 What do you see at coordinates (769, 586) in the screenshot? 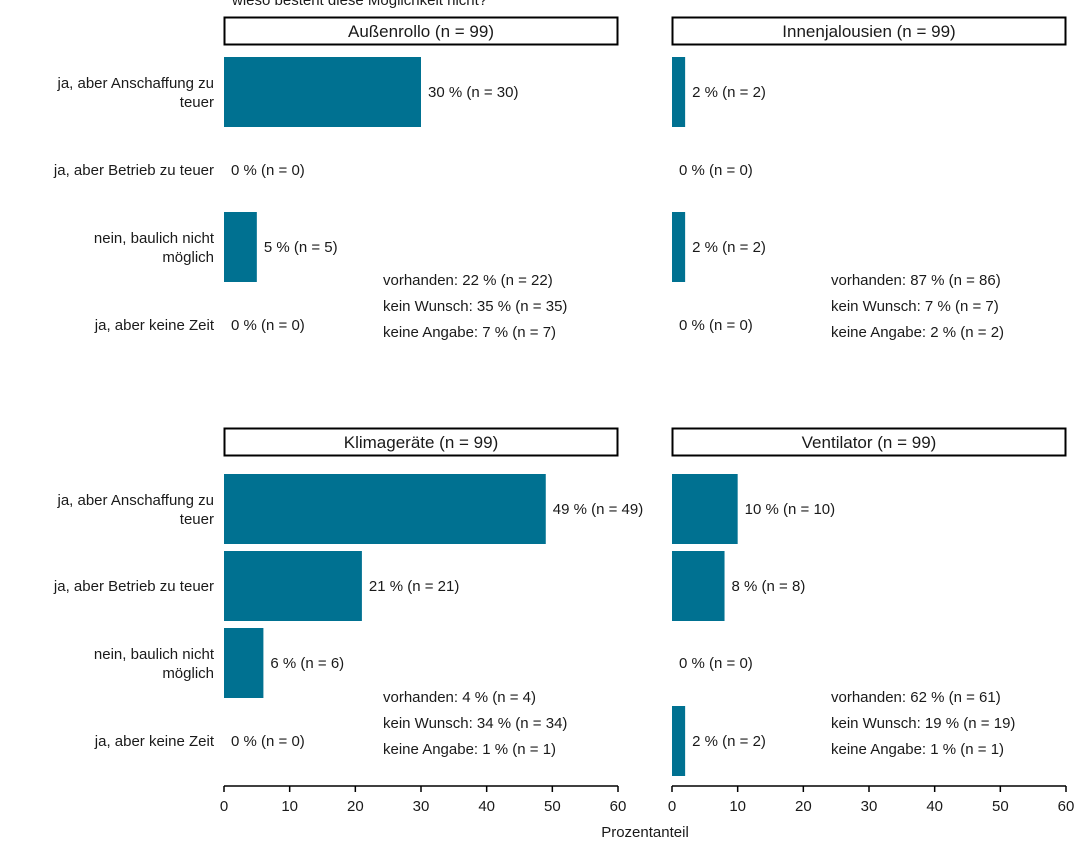
I see `bar-value-label: 8 % (n = 8)` at bounding box center [769, 586].